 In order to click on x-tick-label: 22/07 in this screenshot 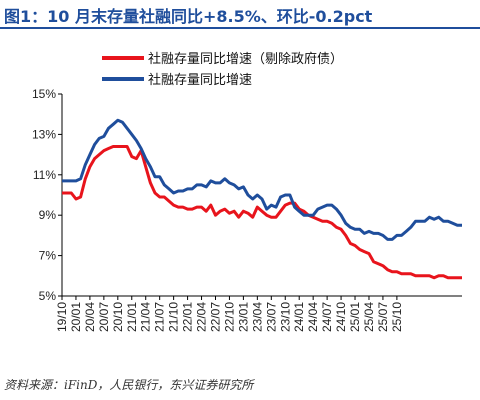, I will do `click(215, 317)`.